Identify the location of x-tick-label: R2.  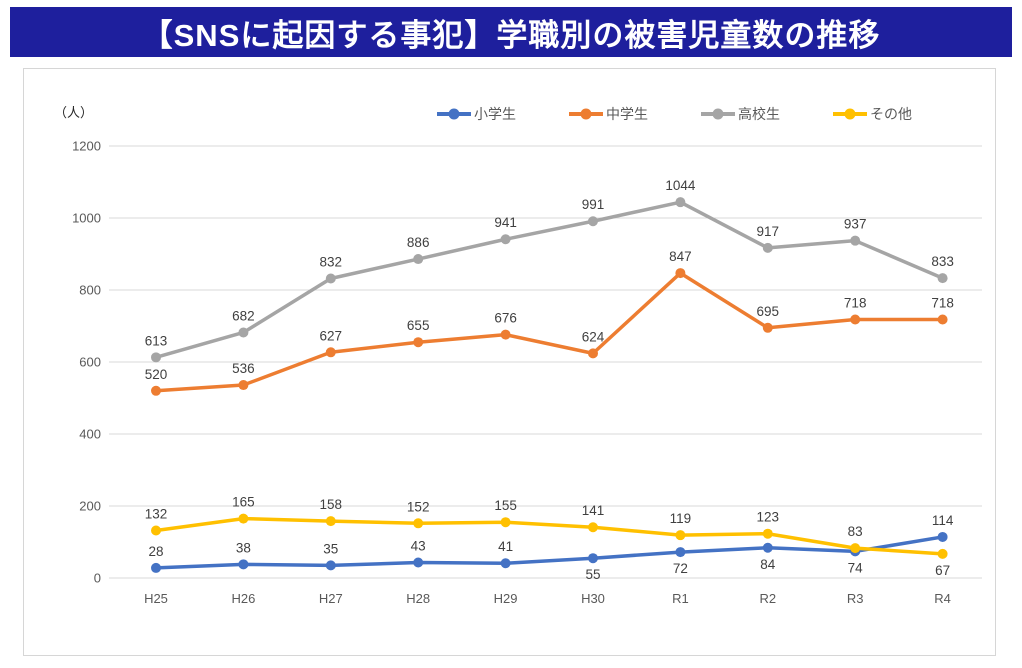
(767, 598).